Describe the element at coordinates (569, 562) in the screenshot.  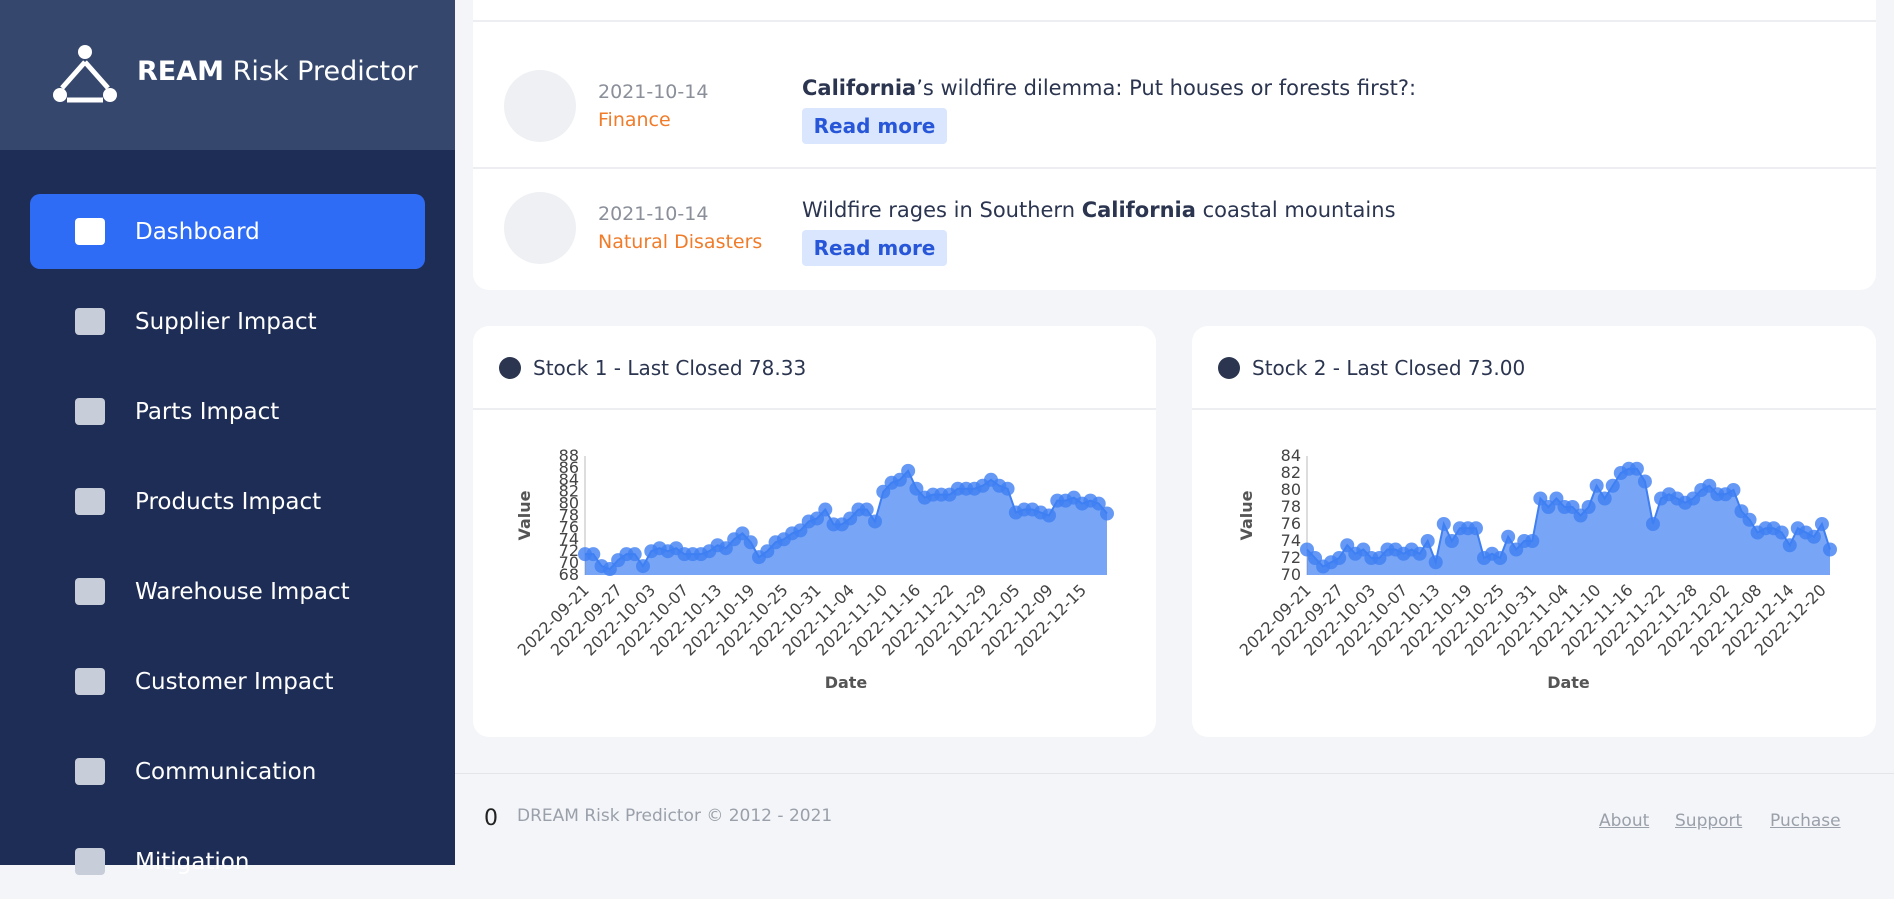
I see `y-tick-label: 70` at that location.